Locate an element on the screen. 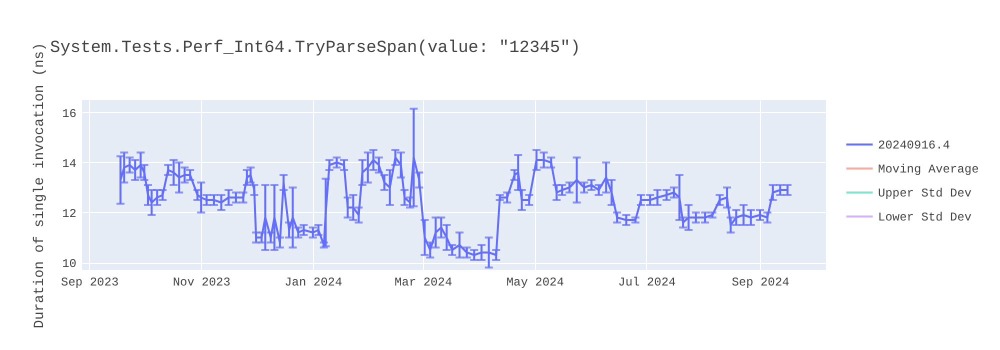  legend-label: Upper Std Dev is located at coordinates (925, 193).